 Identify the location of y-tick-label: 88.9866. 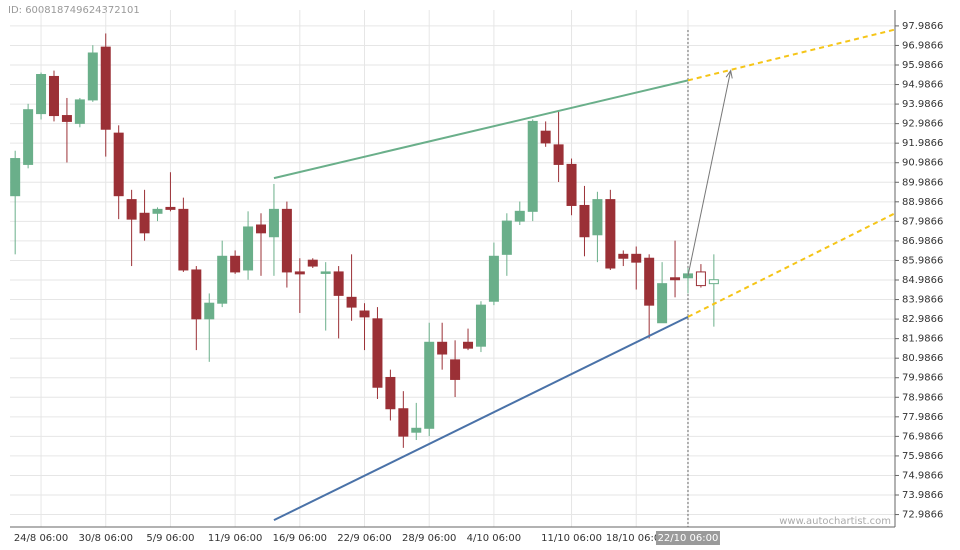
(922, 202).